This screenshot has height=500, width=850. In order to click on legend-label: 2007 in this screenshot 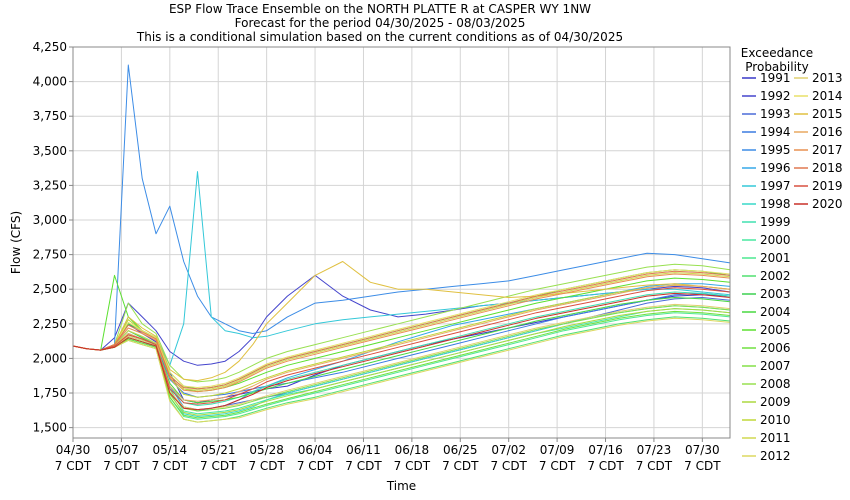, I will do `click(775, 366)`.